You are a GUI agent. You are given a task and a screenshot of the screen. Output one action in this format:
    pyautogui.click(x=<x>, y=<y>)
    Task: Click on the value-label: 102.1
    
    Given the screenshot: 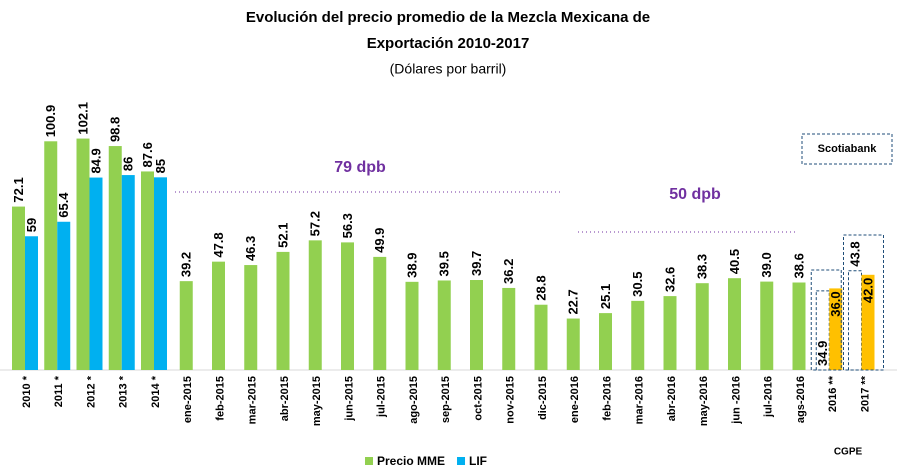 What is the action you would take?
    pyautogui.click(x=82, y=118)
    